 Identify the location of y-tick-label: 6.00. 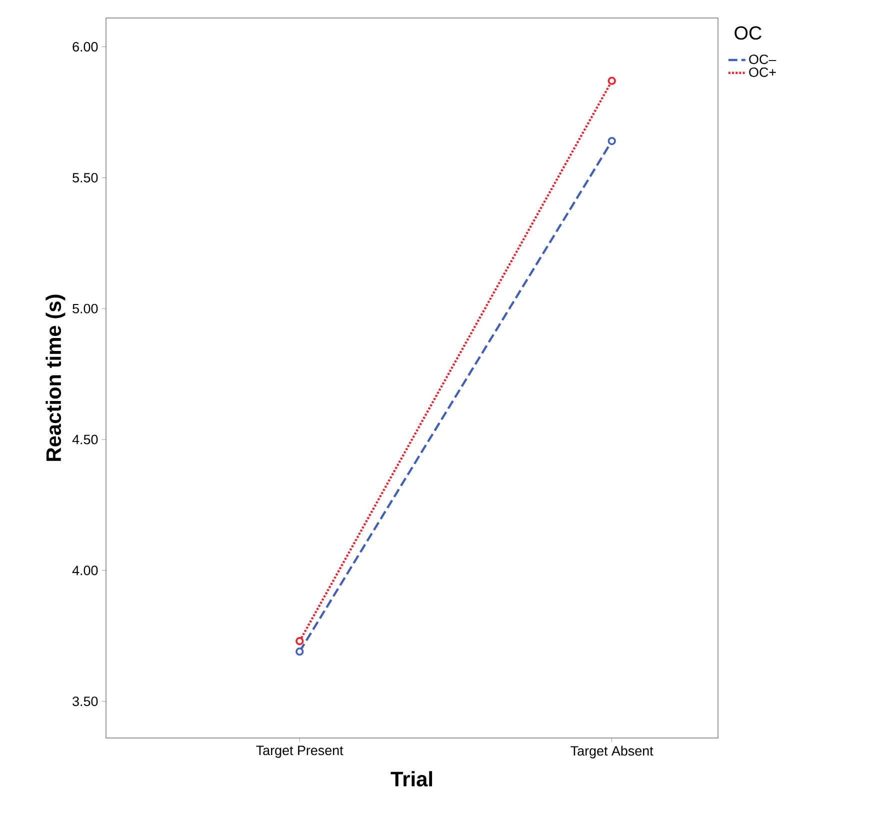
(85, 47).